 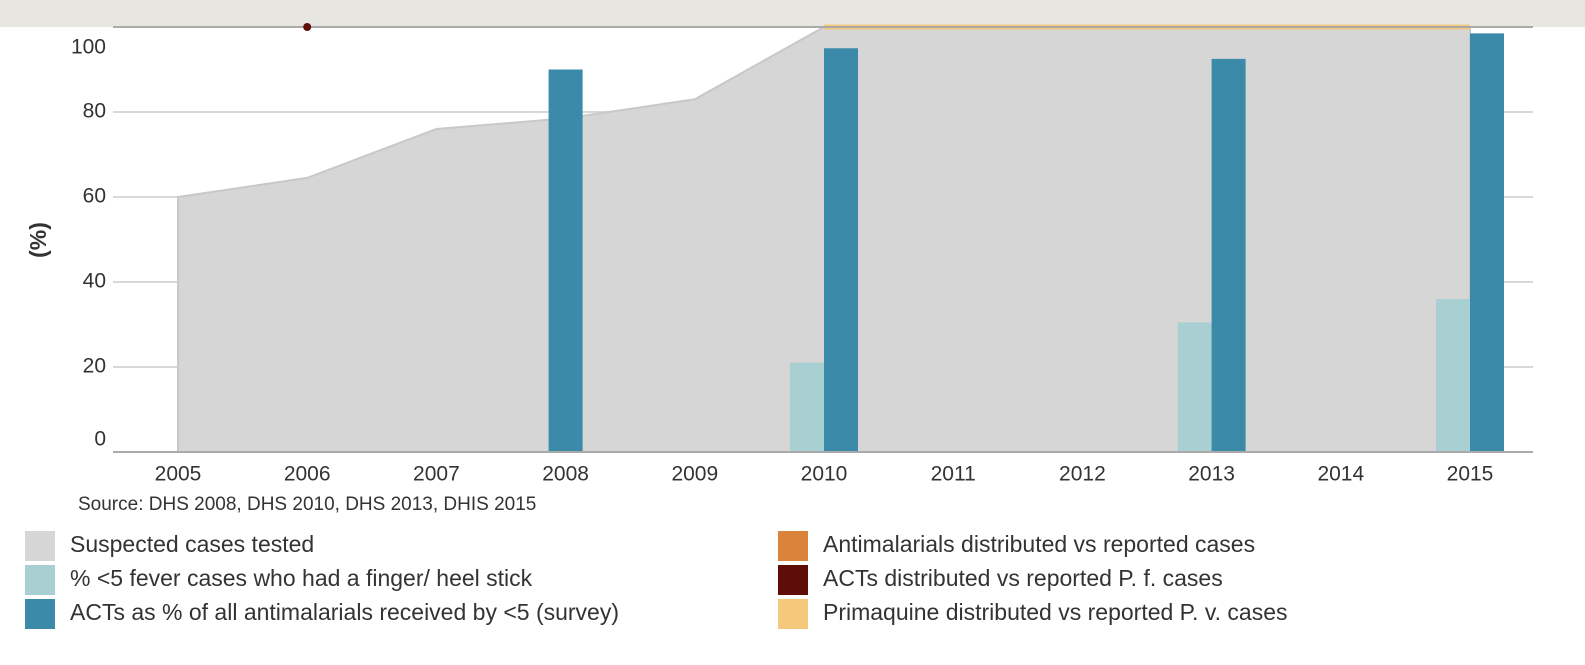 I want to click on x-tick-label: 2009, so click(x=694, y=474).